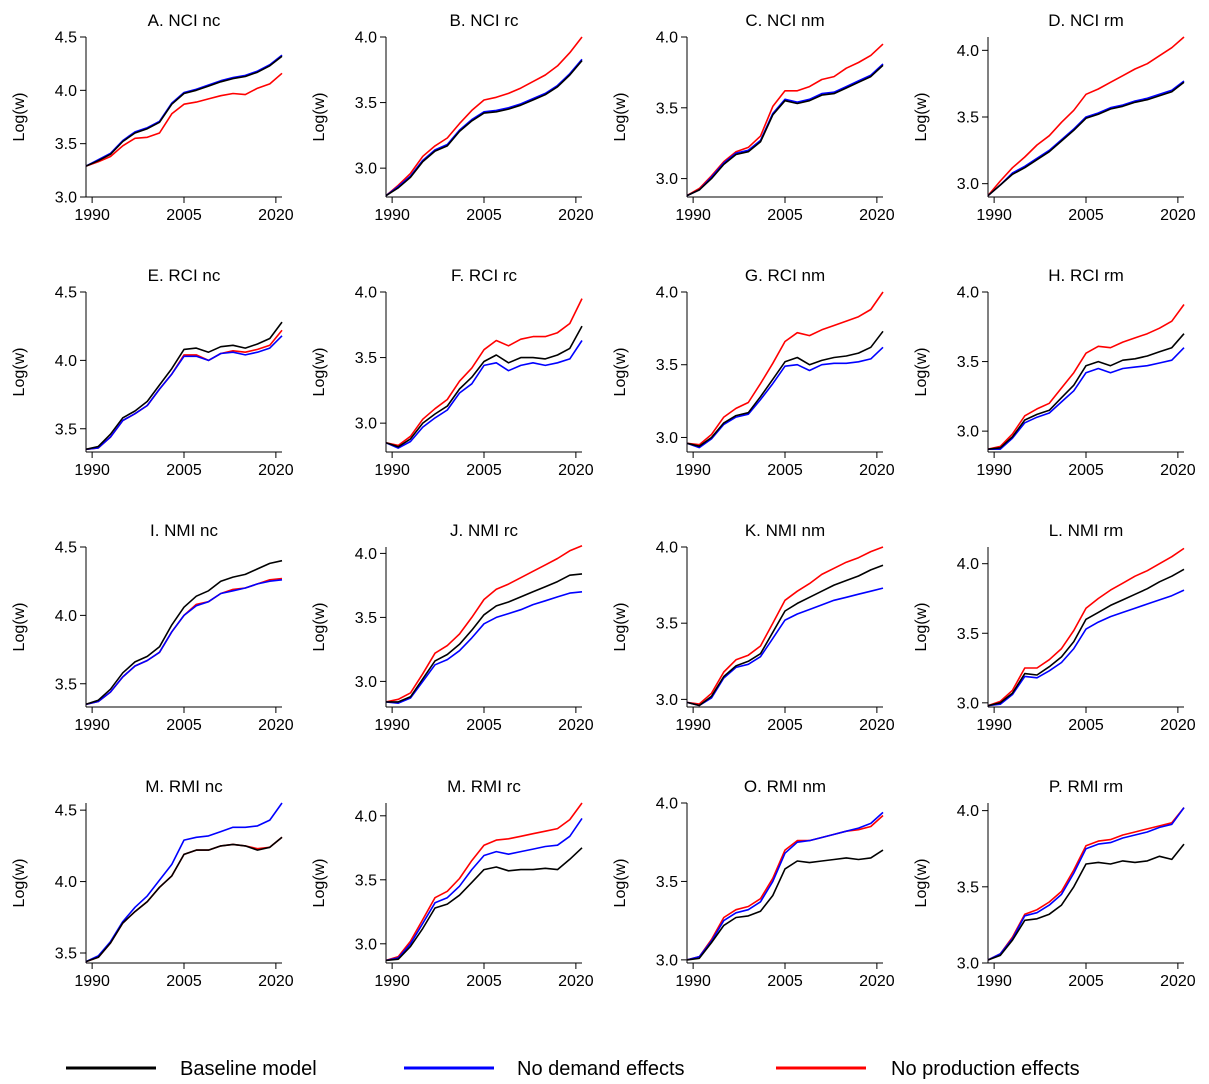  Describe the element at coordinates (1086, 275) in the screenshot. I see `panel-title: H. RCI rm` at that location.